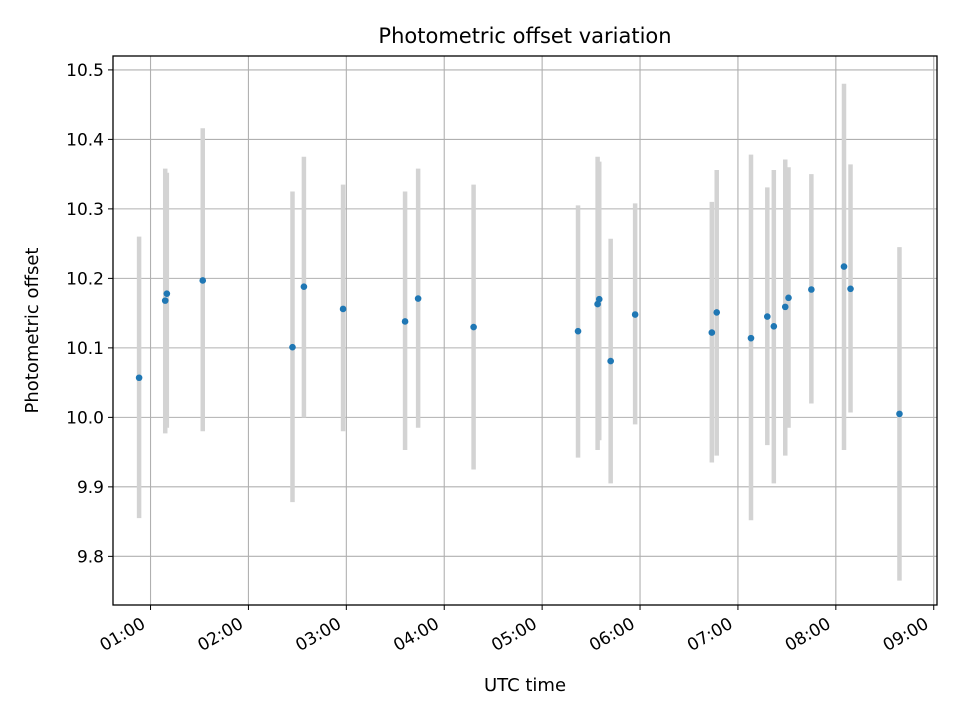  What do you see at coordinates (85, 279) in the screenshot?
I see `y-tick-label: 10.2` at bounding box center [85, 279].